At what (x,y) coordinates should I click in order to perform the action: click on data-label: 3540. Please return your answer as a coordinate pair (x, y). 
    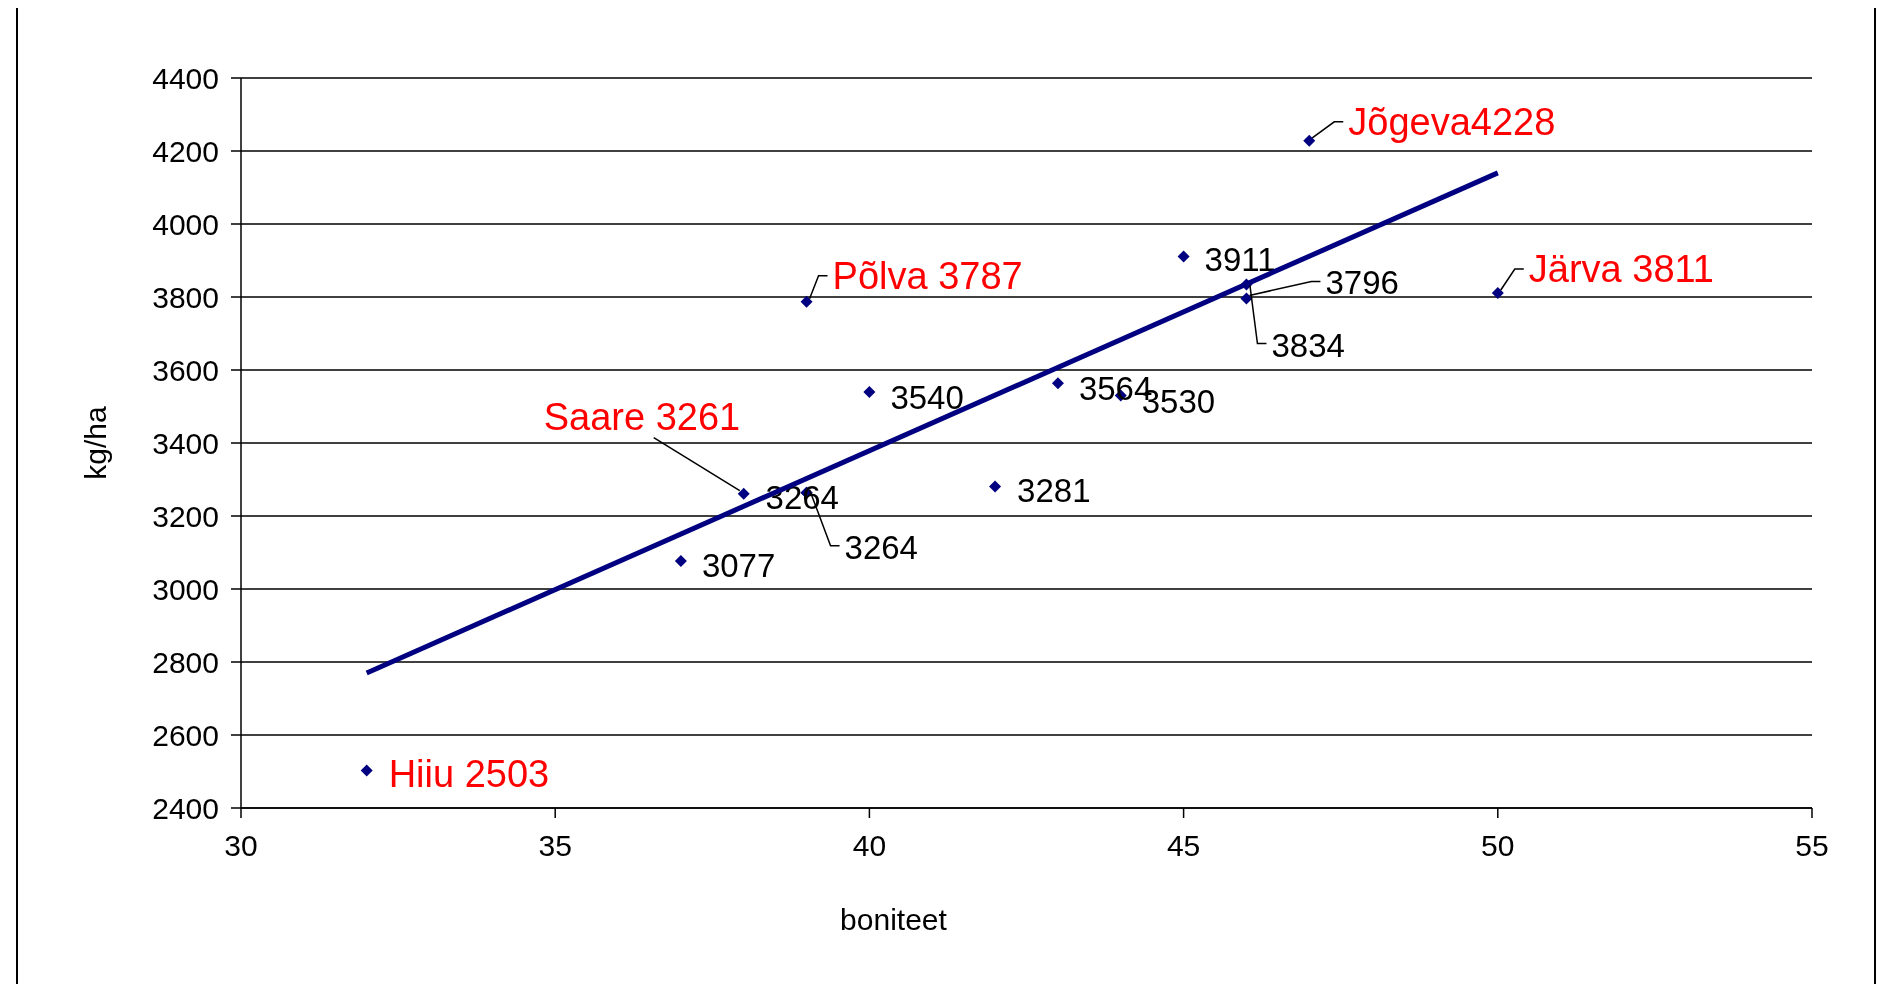
    Looking at the image, I should click on (927, 397).